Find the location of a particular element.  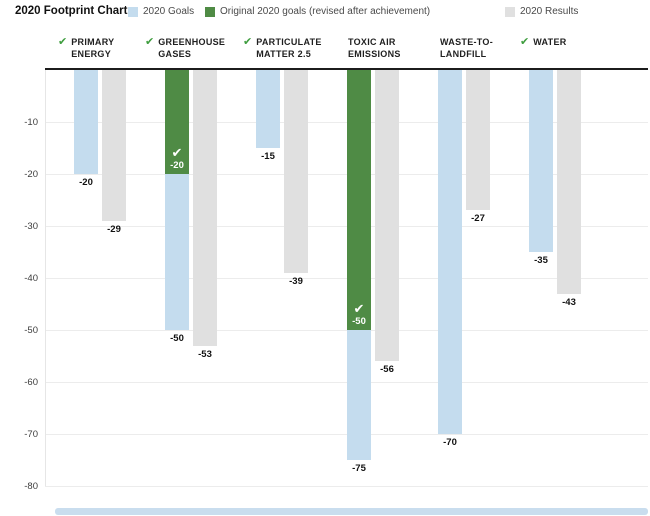

category-label: PRIMARY ENERGY is located at coordinates (93, 48).